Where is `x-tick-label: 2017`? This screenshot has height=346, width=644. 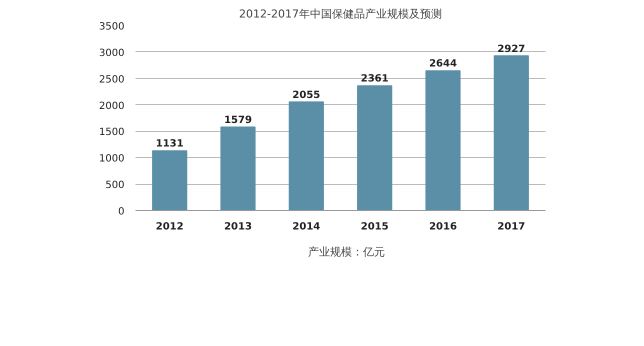 x-tick-label: 2017 is located at coordinates (511, 227).